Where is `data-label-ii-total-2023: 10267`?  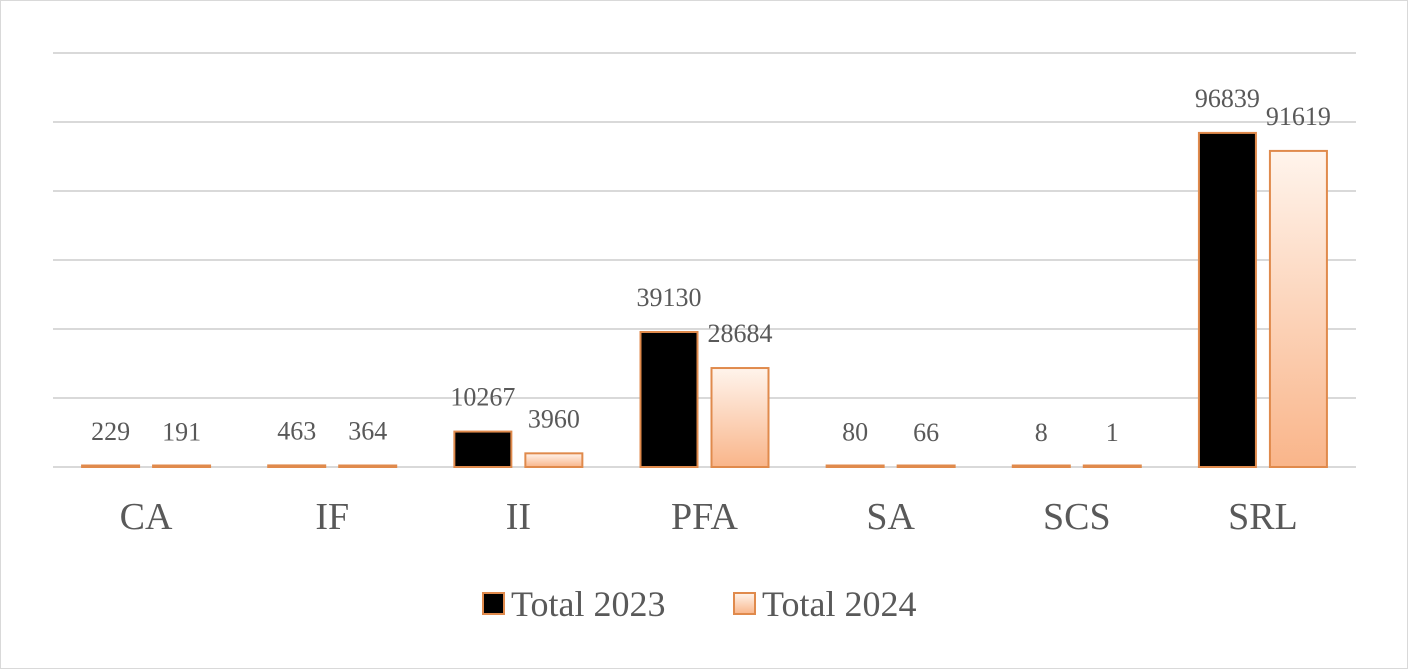
data-label-ii-total-2023: 10267 is located at coordinates (482, 397).